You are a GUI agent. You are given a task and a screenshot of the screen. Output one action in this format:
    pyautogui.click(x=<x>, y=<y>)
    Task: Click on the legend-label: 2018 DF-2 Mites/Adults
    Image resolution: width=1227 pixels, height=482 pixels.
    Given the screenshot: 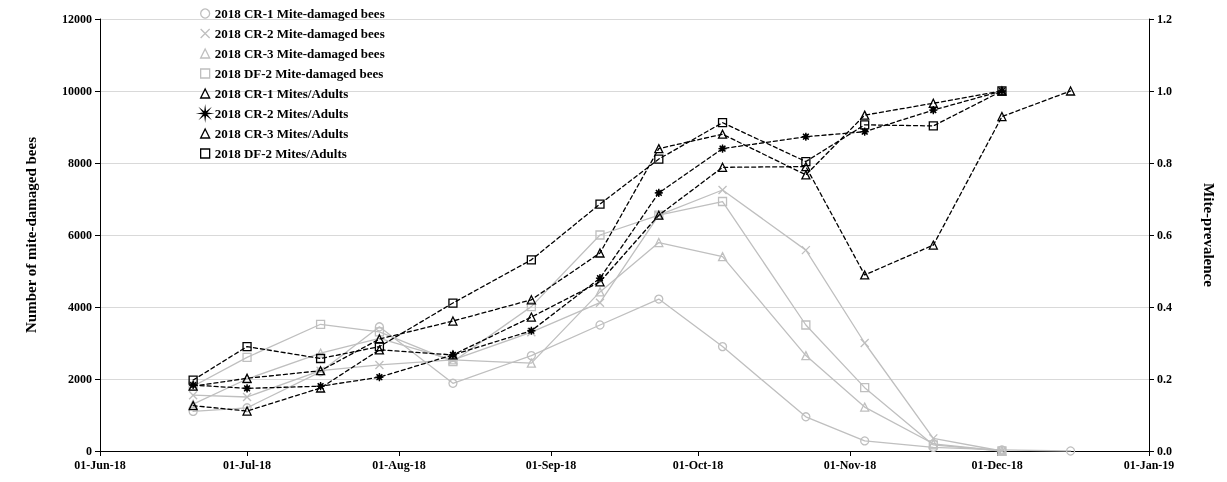 What is the action you would take?
    pyautogui.click(x=280, y=153)
    